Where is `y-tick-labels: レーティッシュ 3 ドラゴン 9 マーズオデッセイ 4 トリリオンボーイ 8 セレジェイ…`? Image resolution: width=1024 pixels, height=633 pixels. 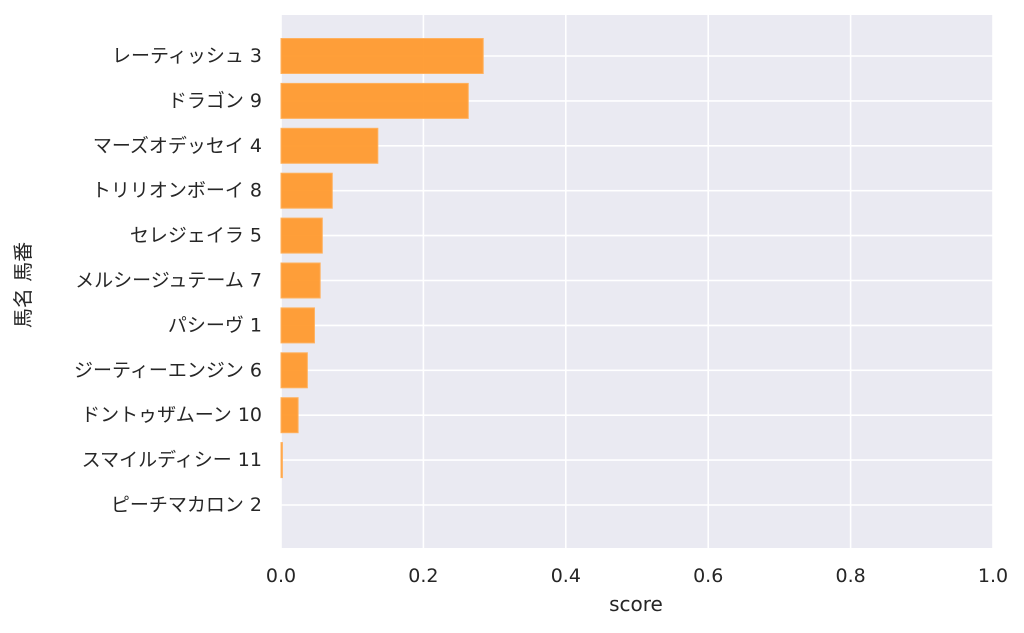 y-tick-labels: レーティッシュ 3 ドラゴン 9 マーズオデッセイ 4 トリリオンボーイ 8 セレジェイ… is located at coordinates (168, 280).